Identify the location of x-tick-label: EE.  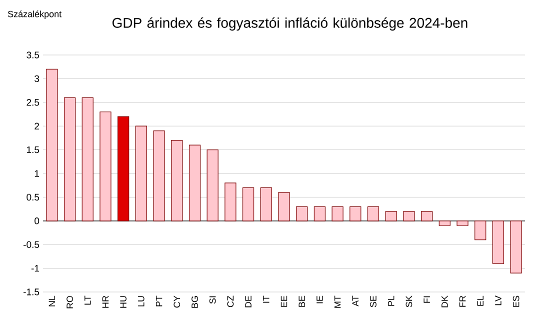
(284, 301).